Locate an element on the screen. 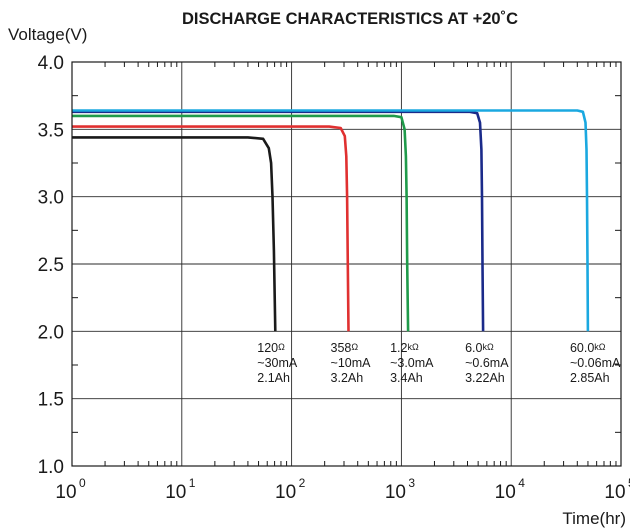  annotation-resistance: 60.0kΩ is located at coordinates (588, 348).